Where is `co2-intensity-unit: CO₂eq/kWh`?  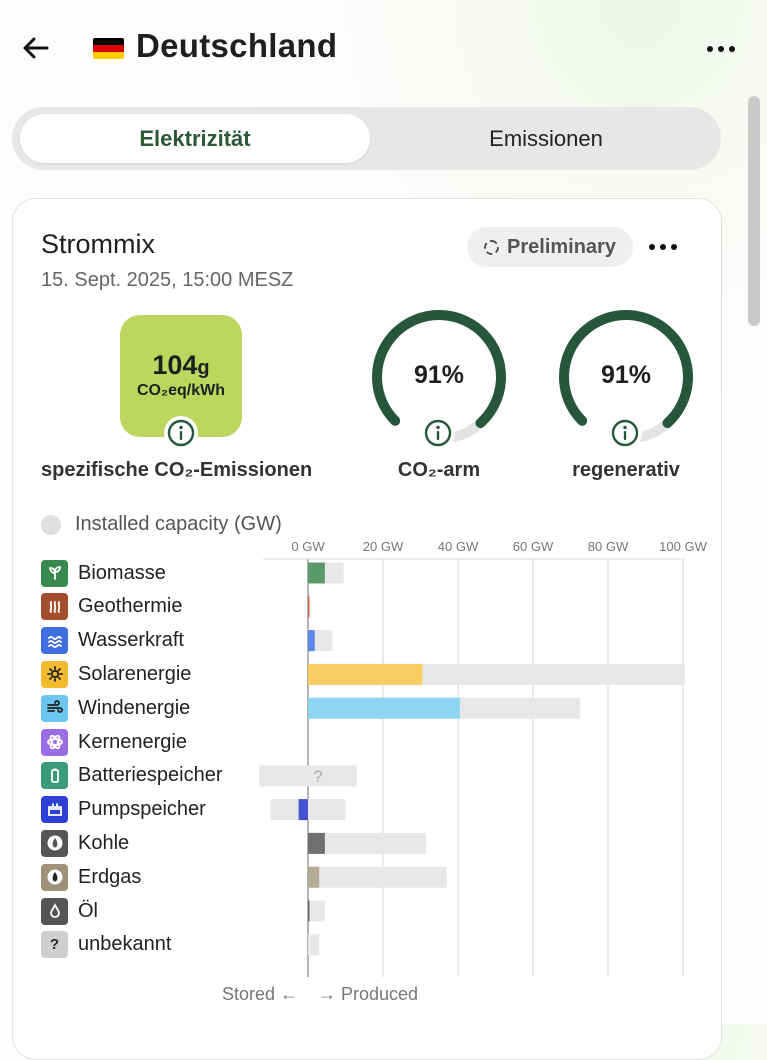
co2-intensity-unit: CO₂eq/kWh is located at coordinates (181, 390).